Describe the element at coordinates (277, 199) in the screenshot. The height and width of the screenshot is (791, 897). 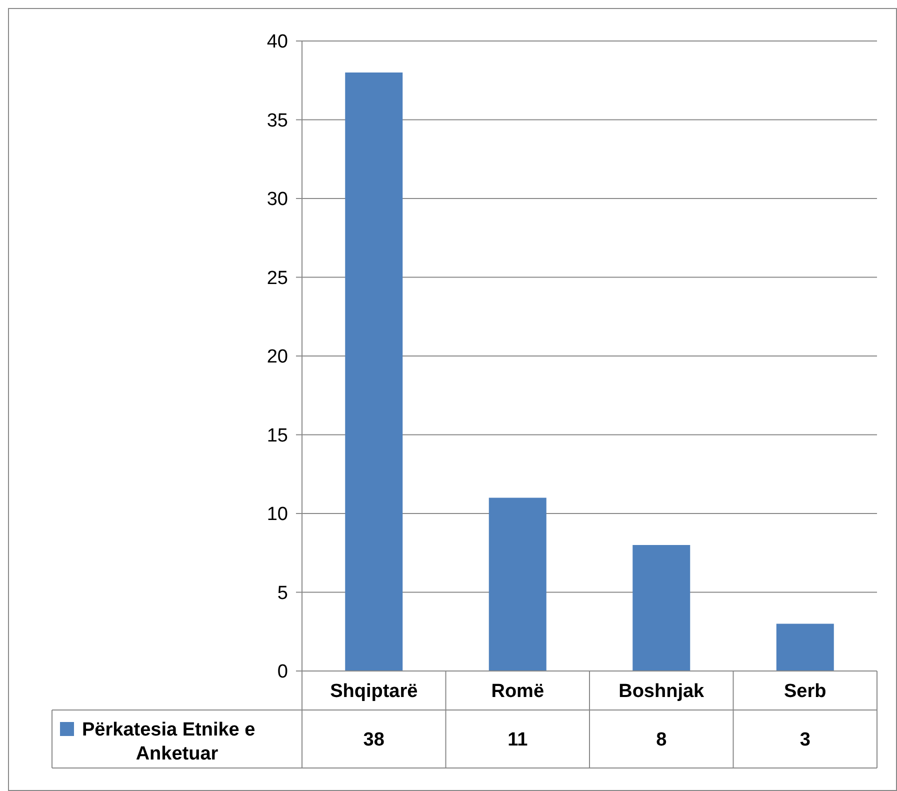
I see `y-tick-label: 30` at that location.